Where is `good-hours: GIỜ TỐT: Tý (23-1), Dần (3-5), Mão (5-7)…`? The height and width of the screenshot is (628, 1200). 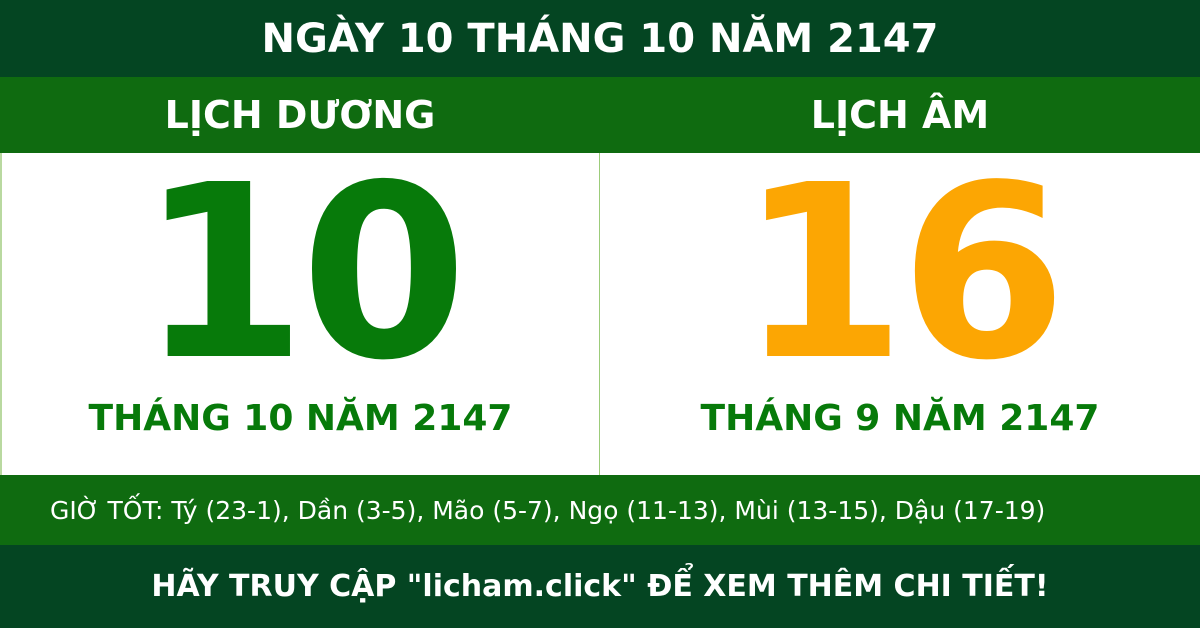 good-hours: GIỜ TỐT: Tý (23-1), Dần (3-5), Mão (5-7)… is located at coordinates (600, 510).